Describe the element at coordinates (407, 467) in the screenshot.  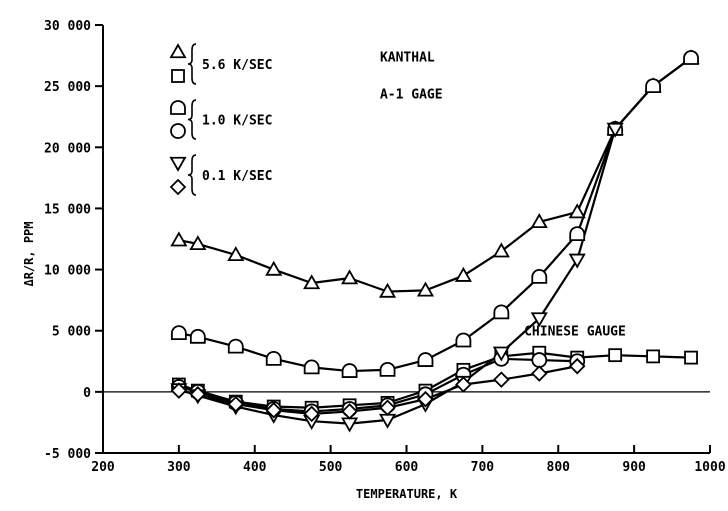
I see `x-tick-label: 600` at that location.